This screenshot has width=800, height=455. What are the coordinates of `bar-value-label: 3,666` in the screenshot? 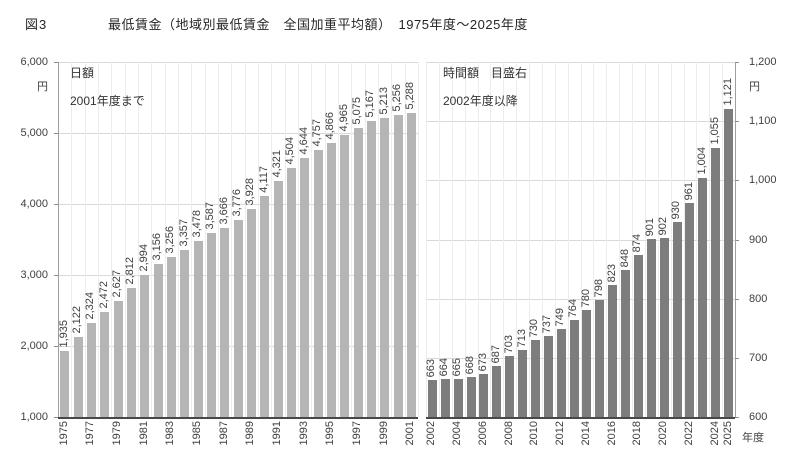 It's located at (224, 211).